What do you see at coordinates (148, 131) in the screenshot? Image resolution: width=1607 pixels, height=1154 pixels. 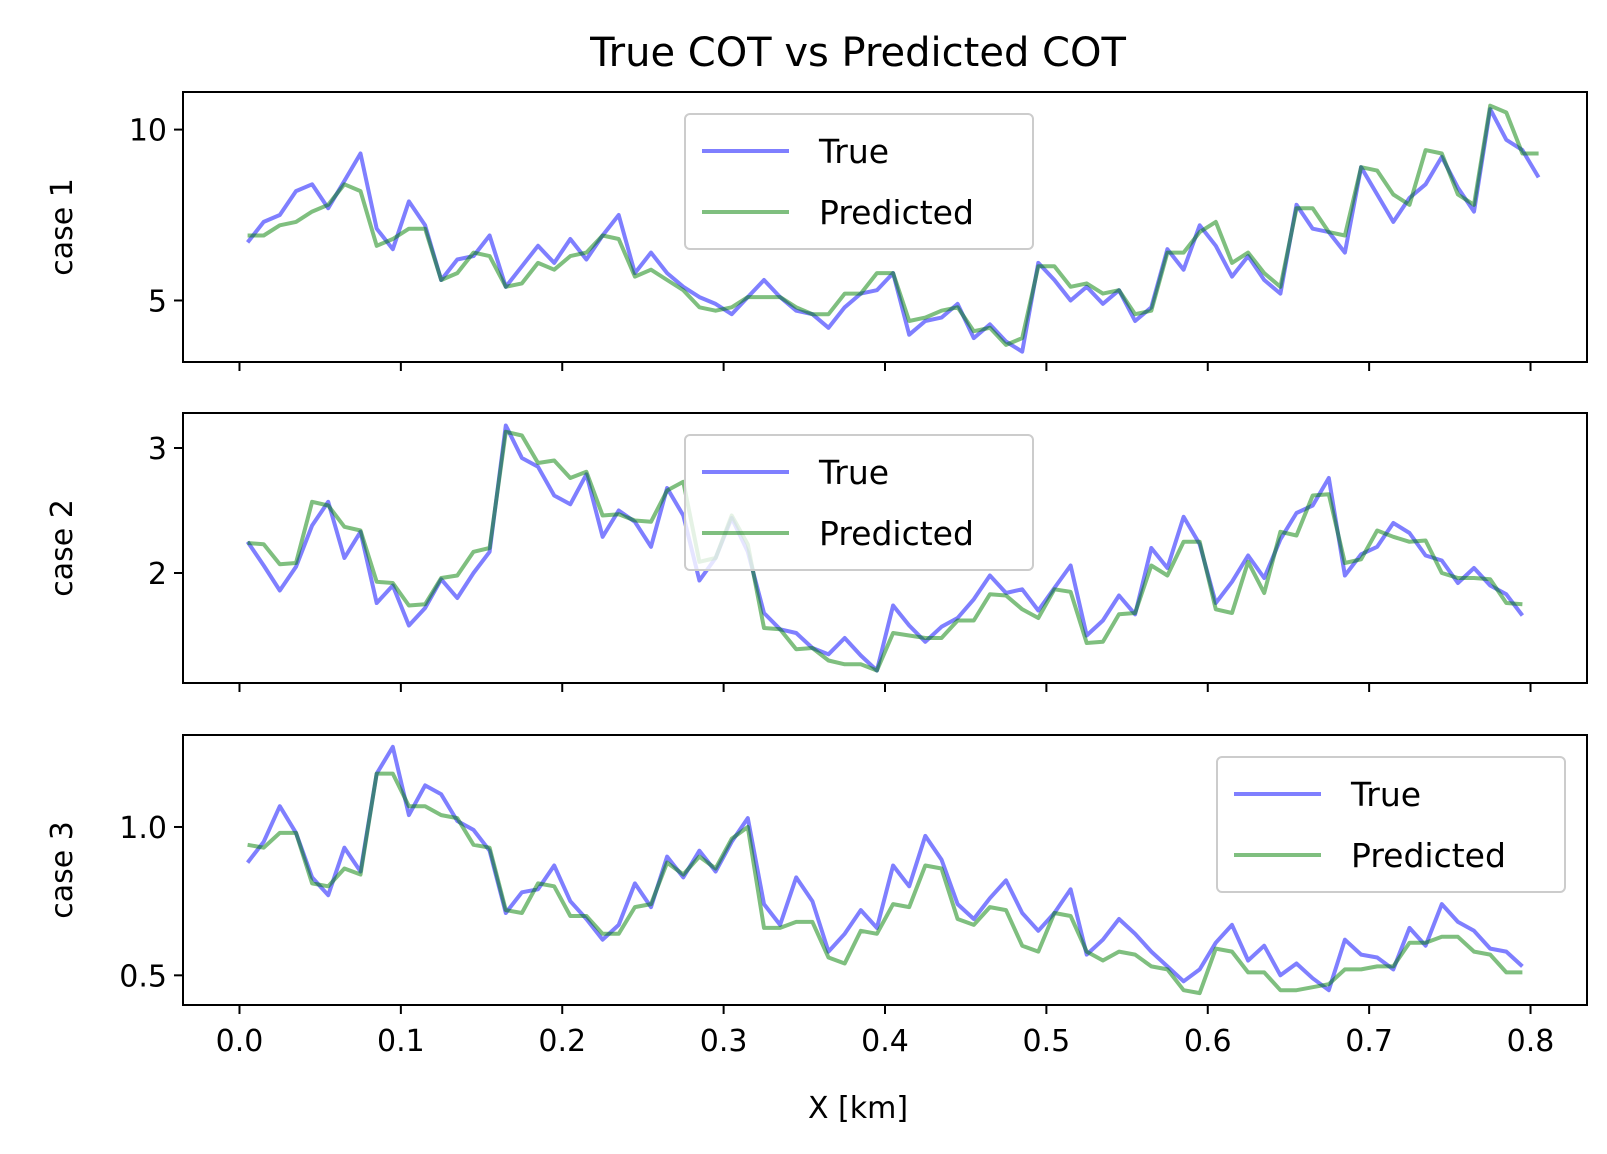 I see `y-tick-label: 10` at bounding box center [148, 131].